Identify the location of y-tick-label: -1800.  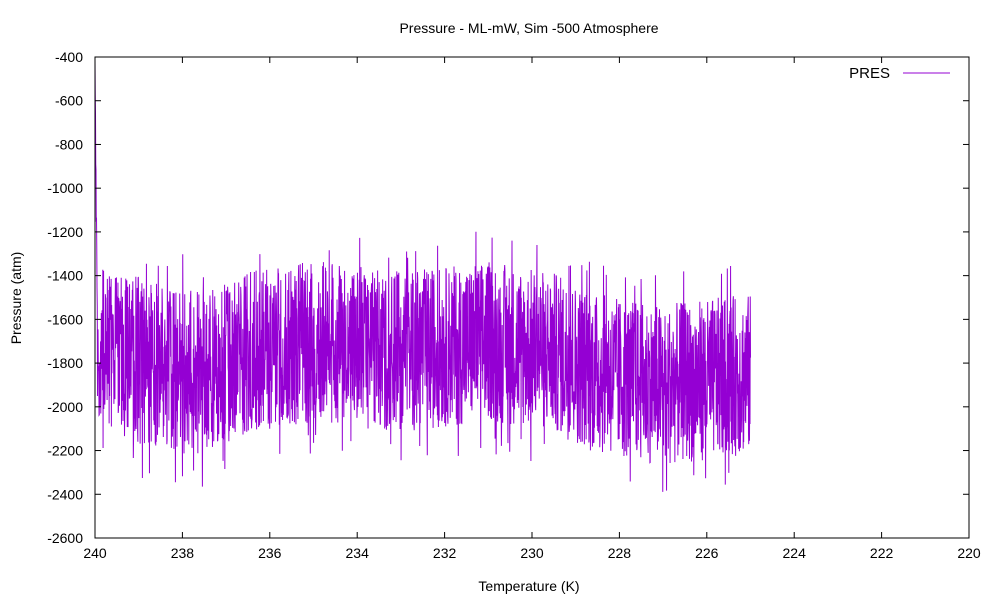
(65, 363).